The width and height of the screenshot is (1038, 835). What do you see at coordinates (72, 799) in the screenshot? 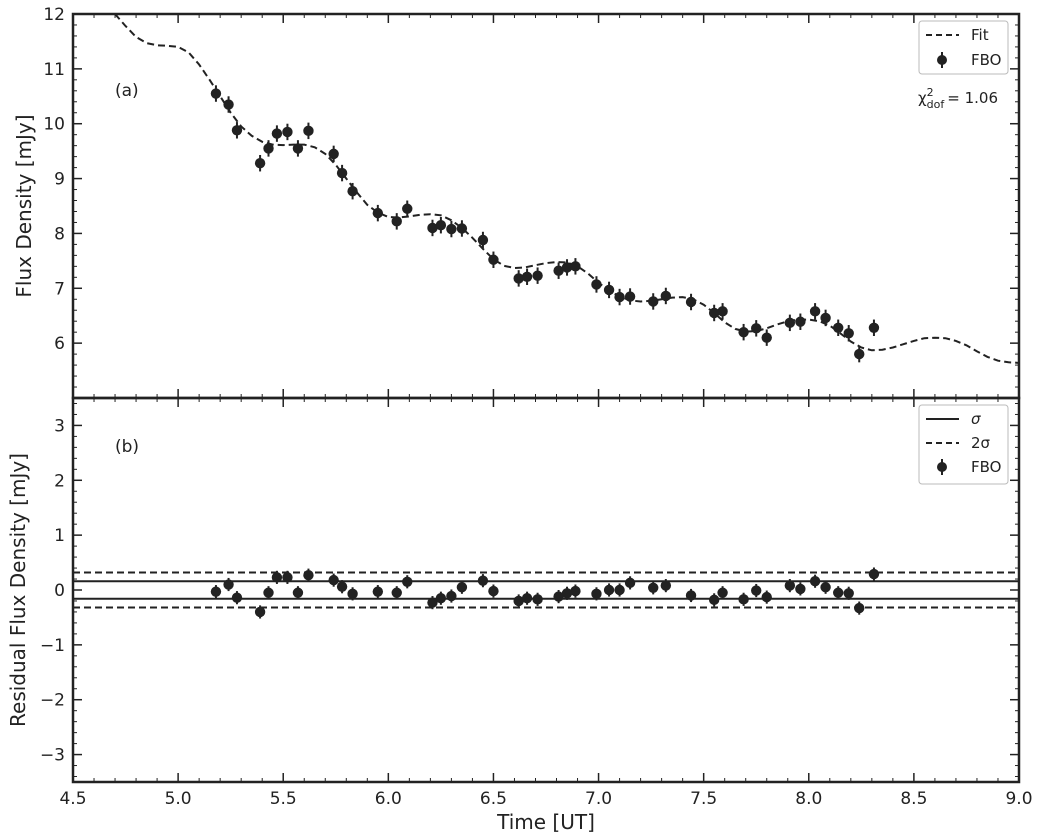
I see `x-tick-label: 4.5` at bounding box center [72, 799].